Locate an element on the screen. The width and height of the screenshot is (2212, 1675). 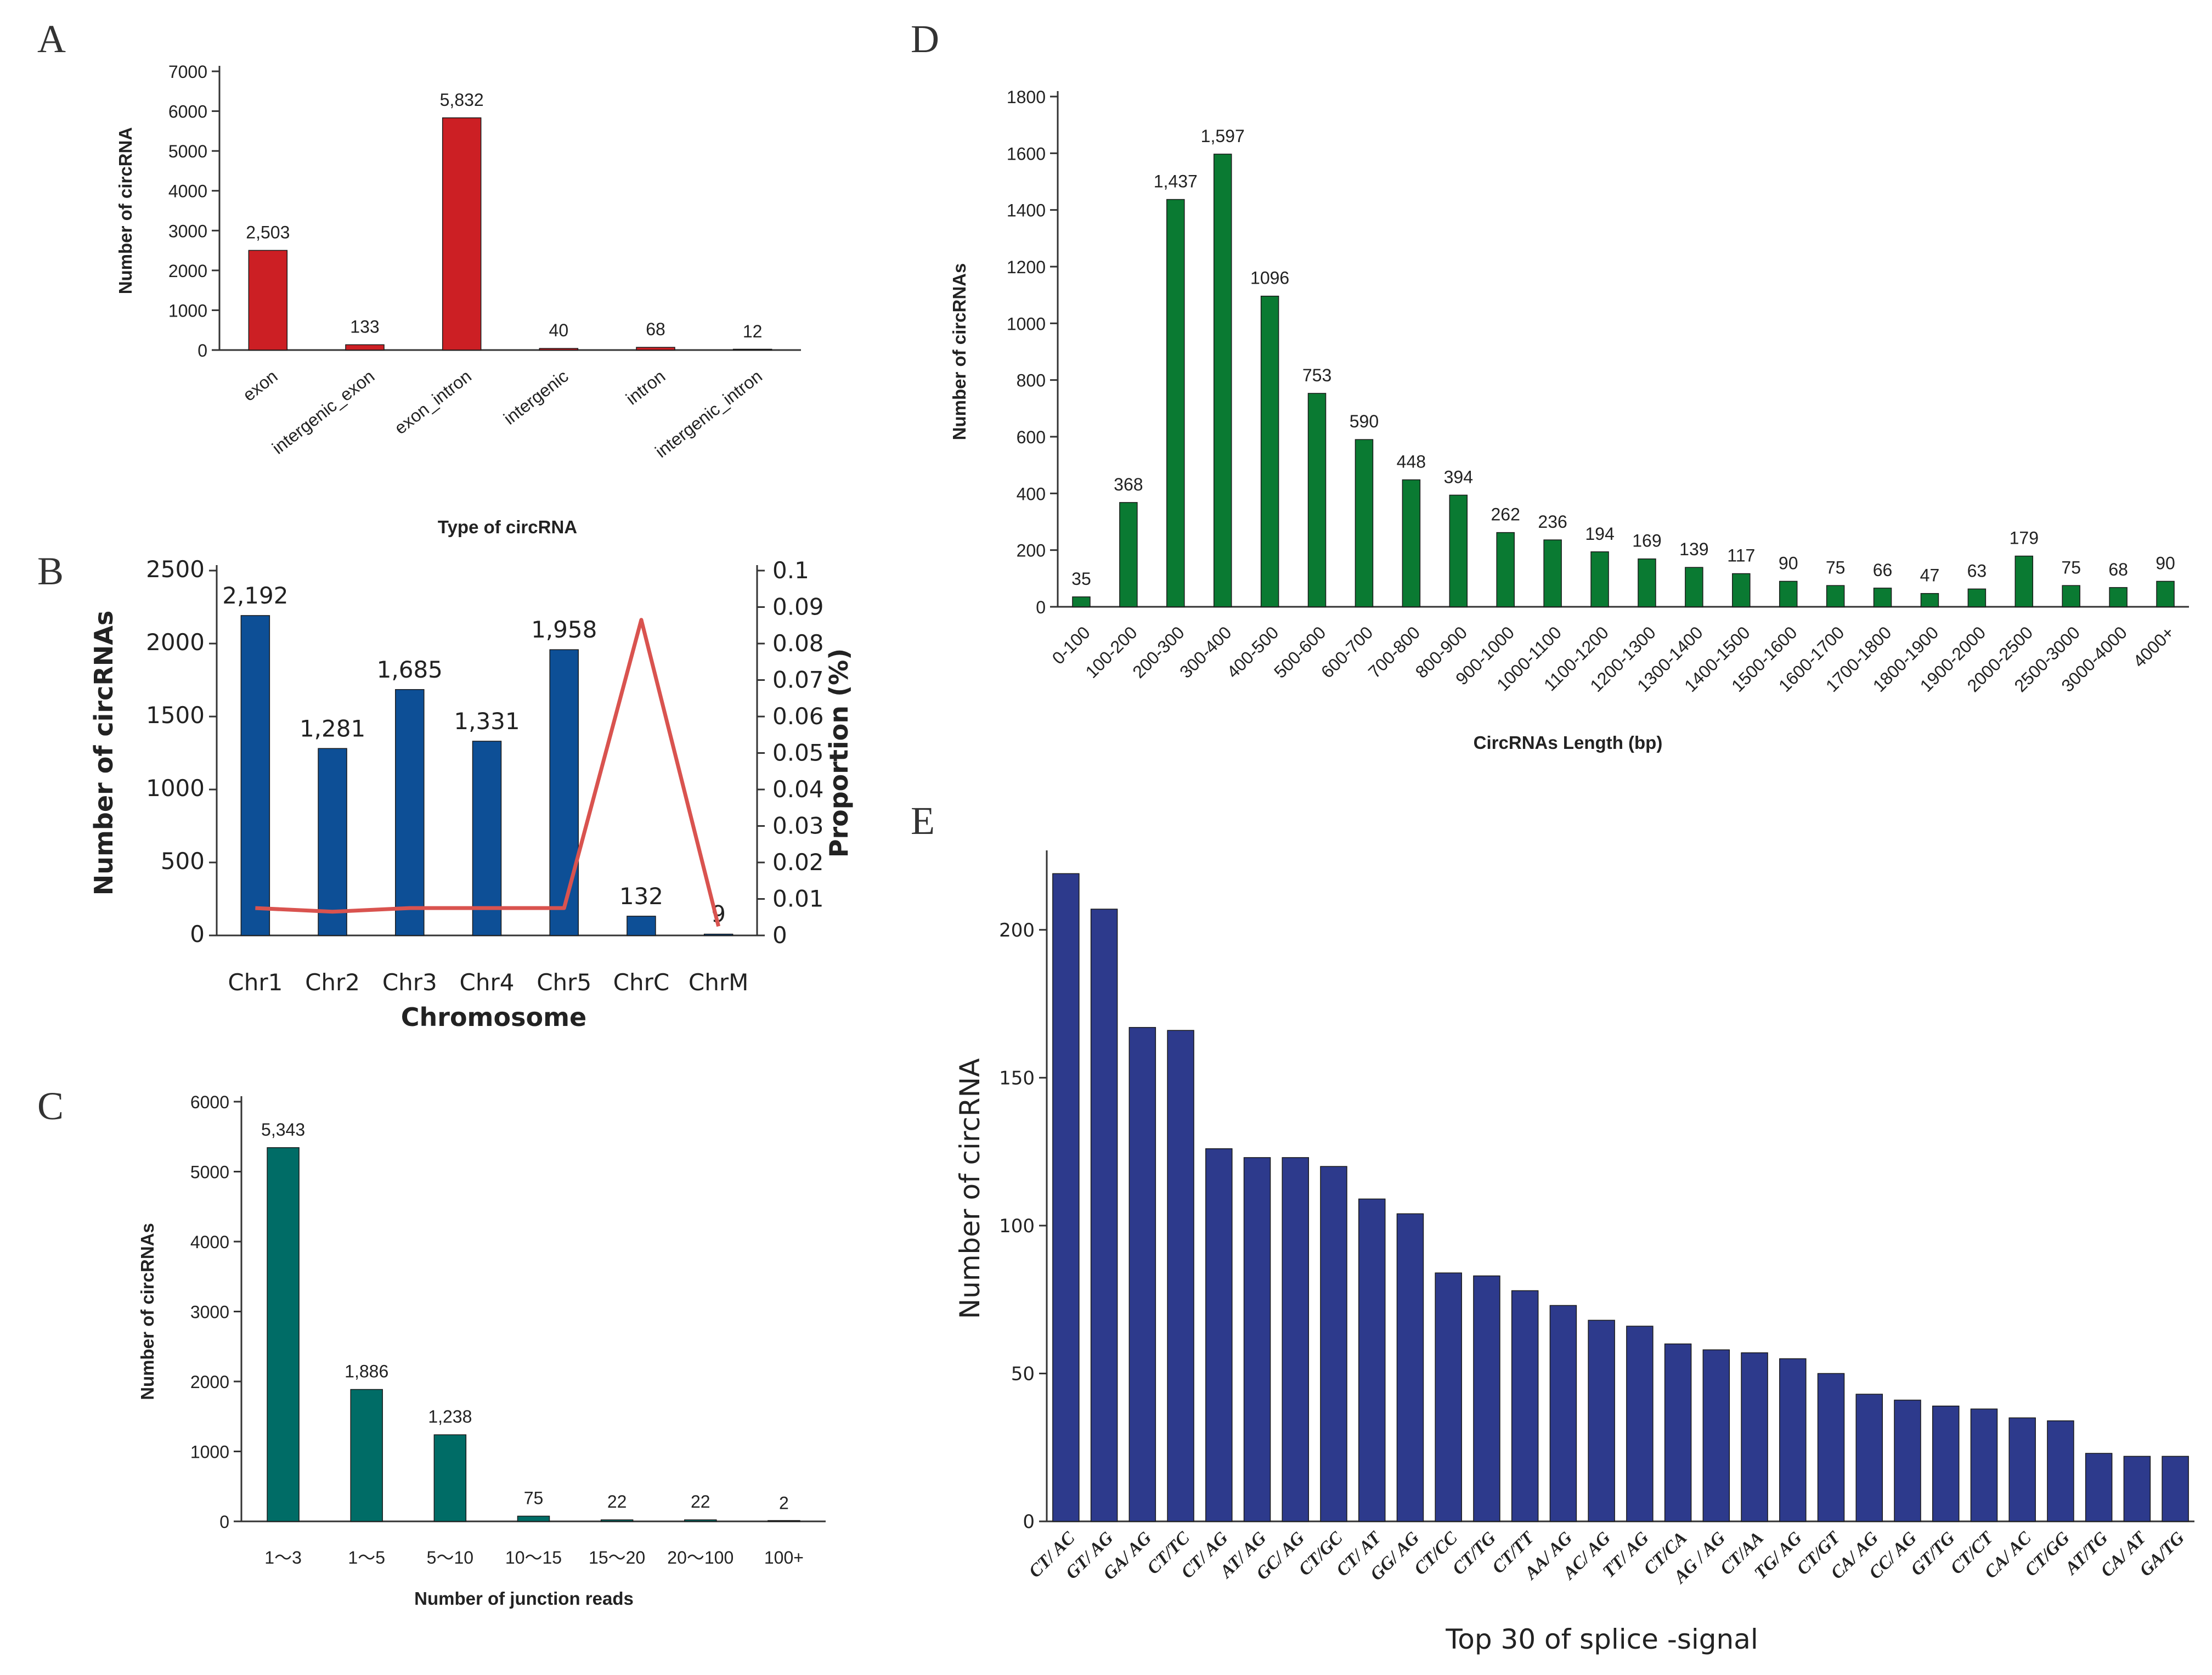
value-label: 5,343 is located at coordinates (283, 1130).